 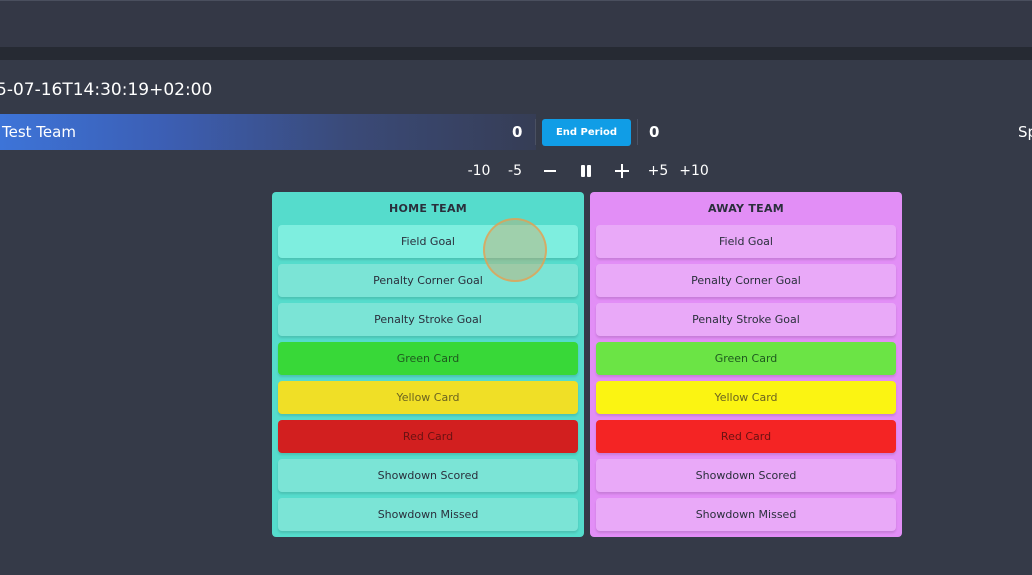 I want to click on home-field-goal-button: Field Goal, so click(x=428, y=241).